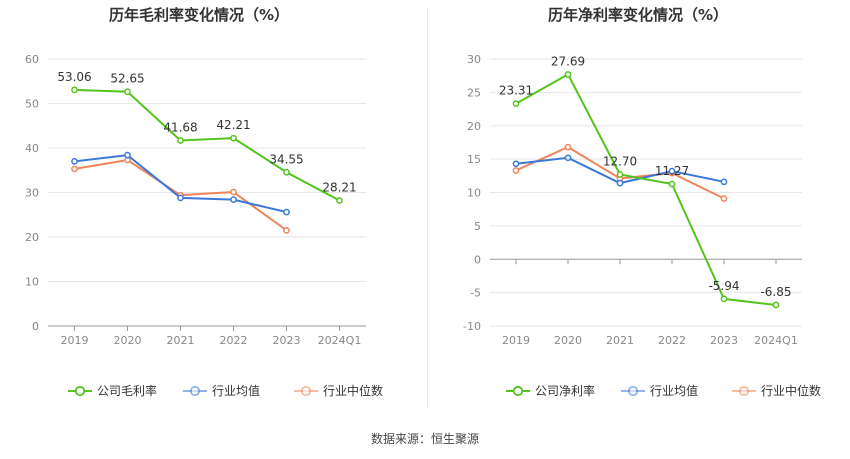  I want to click on source-note: 数据来源：恒生聚源, so click(424, 439).